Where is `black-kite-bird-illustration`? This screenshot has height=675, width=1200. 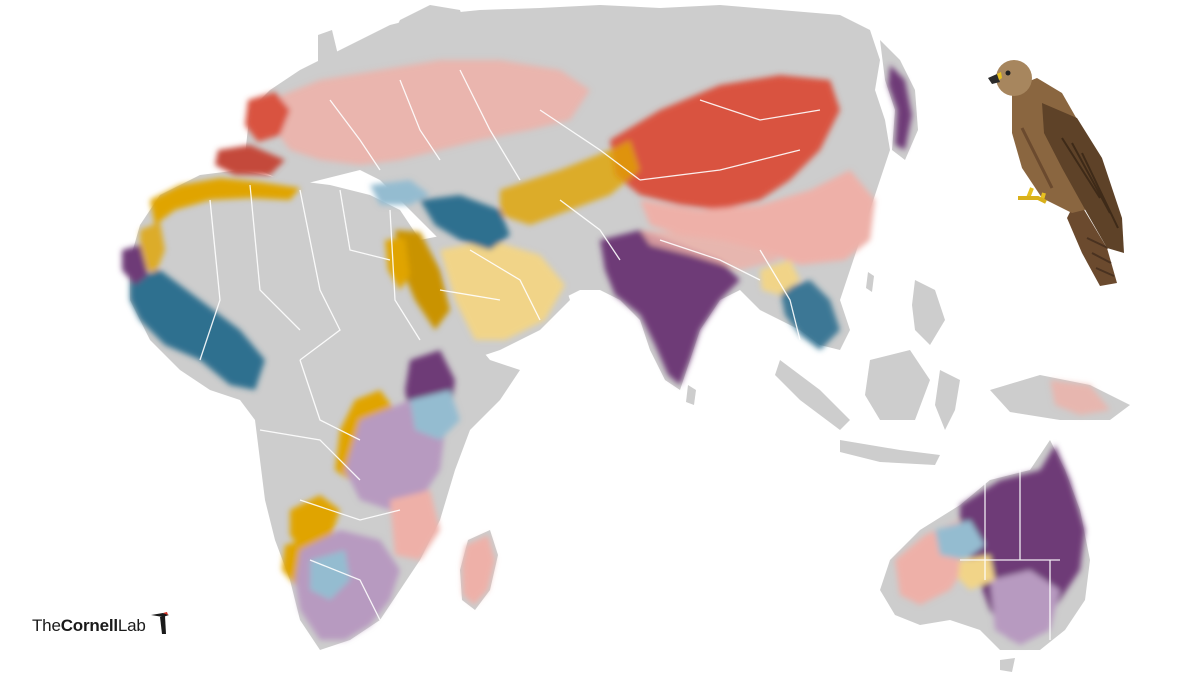 black-kite-bird-illustration is located at coordinates (1056, 173).